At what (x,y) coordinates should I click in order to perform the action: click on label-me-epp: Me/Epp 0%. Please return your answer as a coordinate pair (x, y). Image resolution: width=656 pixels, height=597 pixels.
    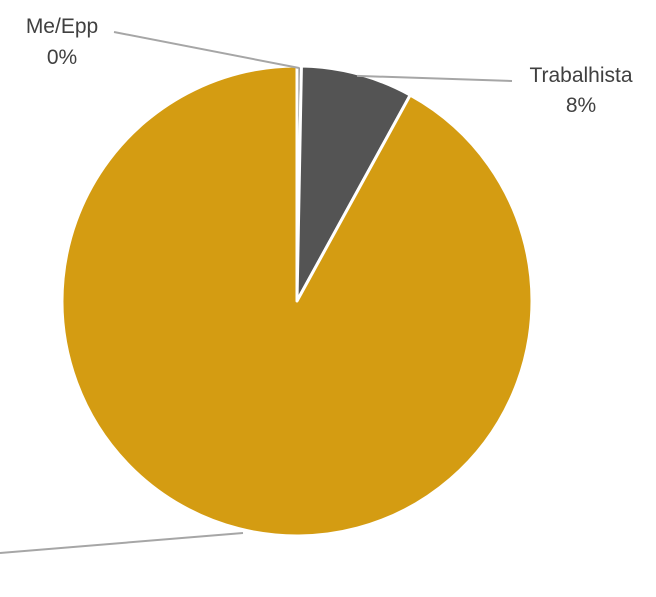
    Looking at the image, I should click on (62, 42).